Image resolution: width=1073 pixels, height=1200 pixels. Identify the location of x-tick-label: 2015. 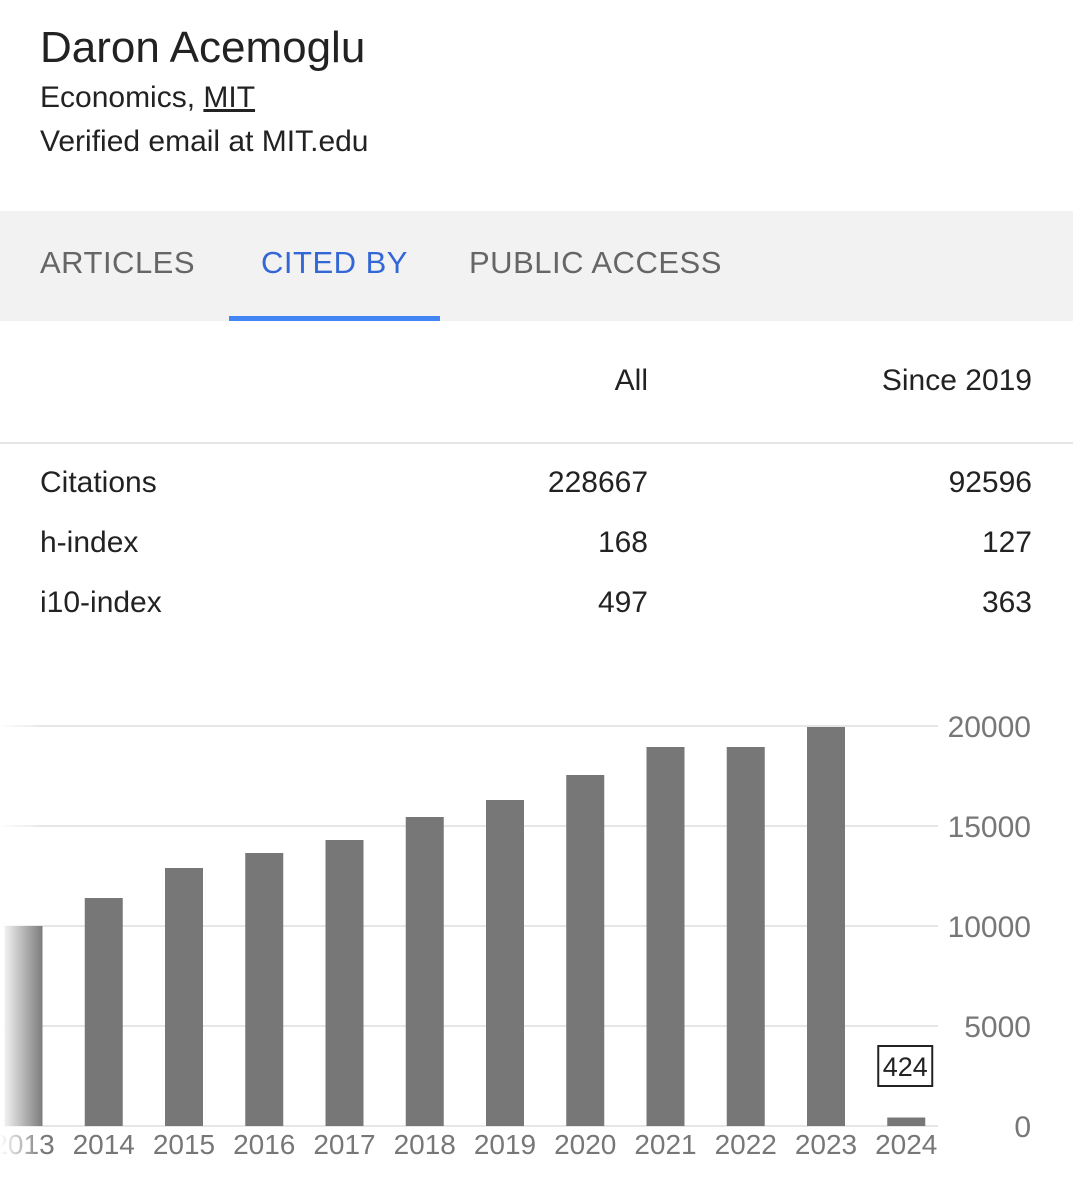
(184, 1144).